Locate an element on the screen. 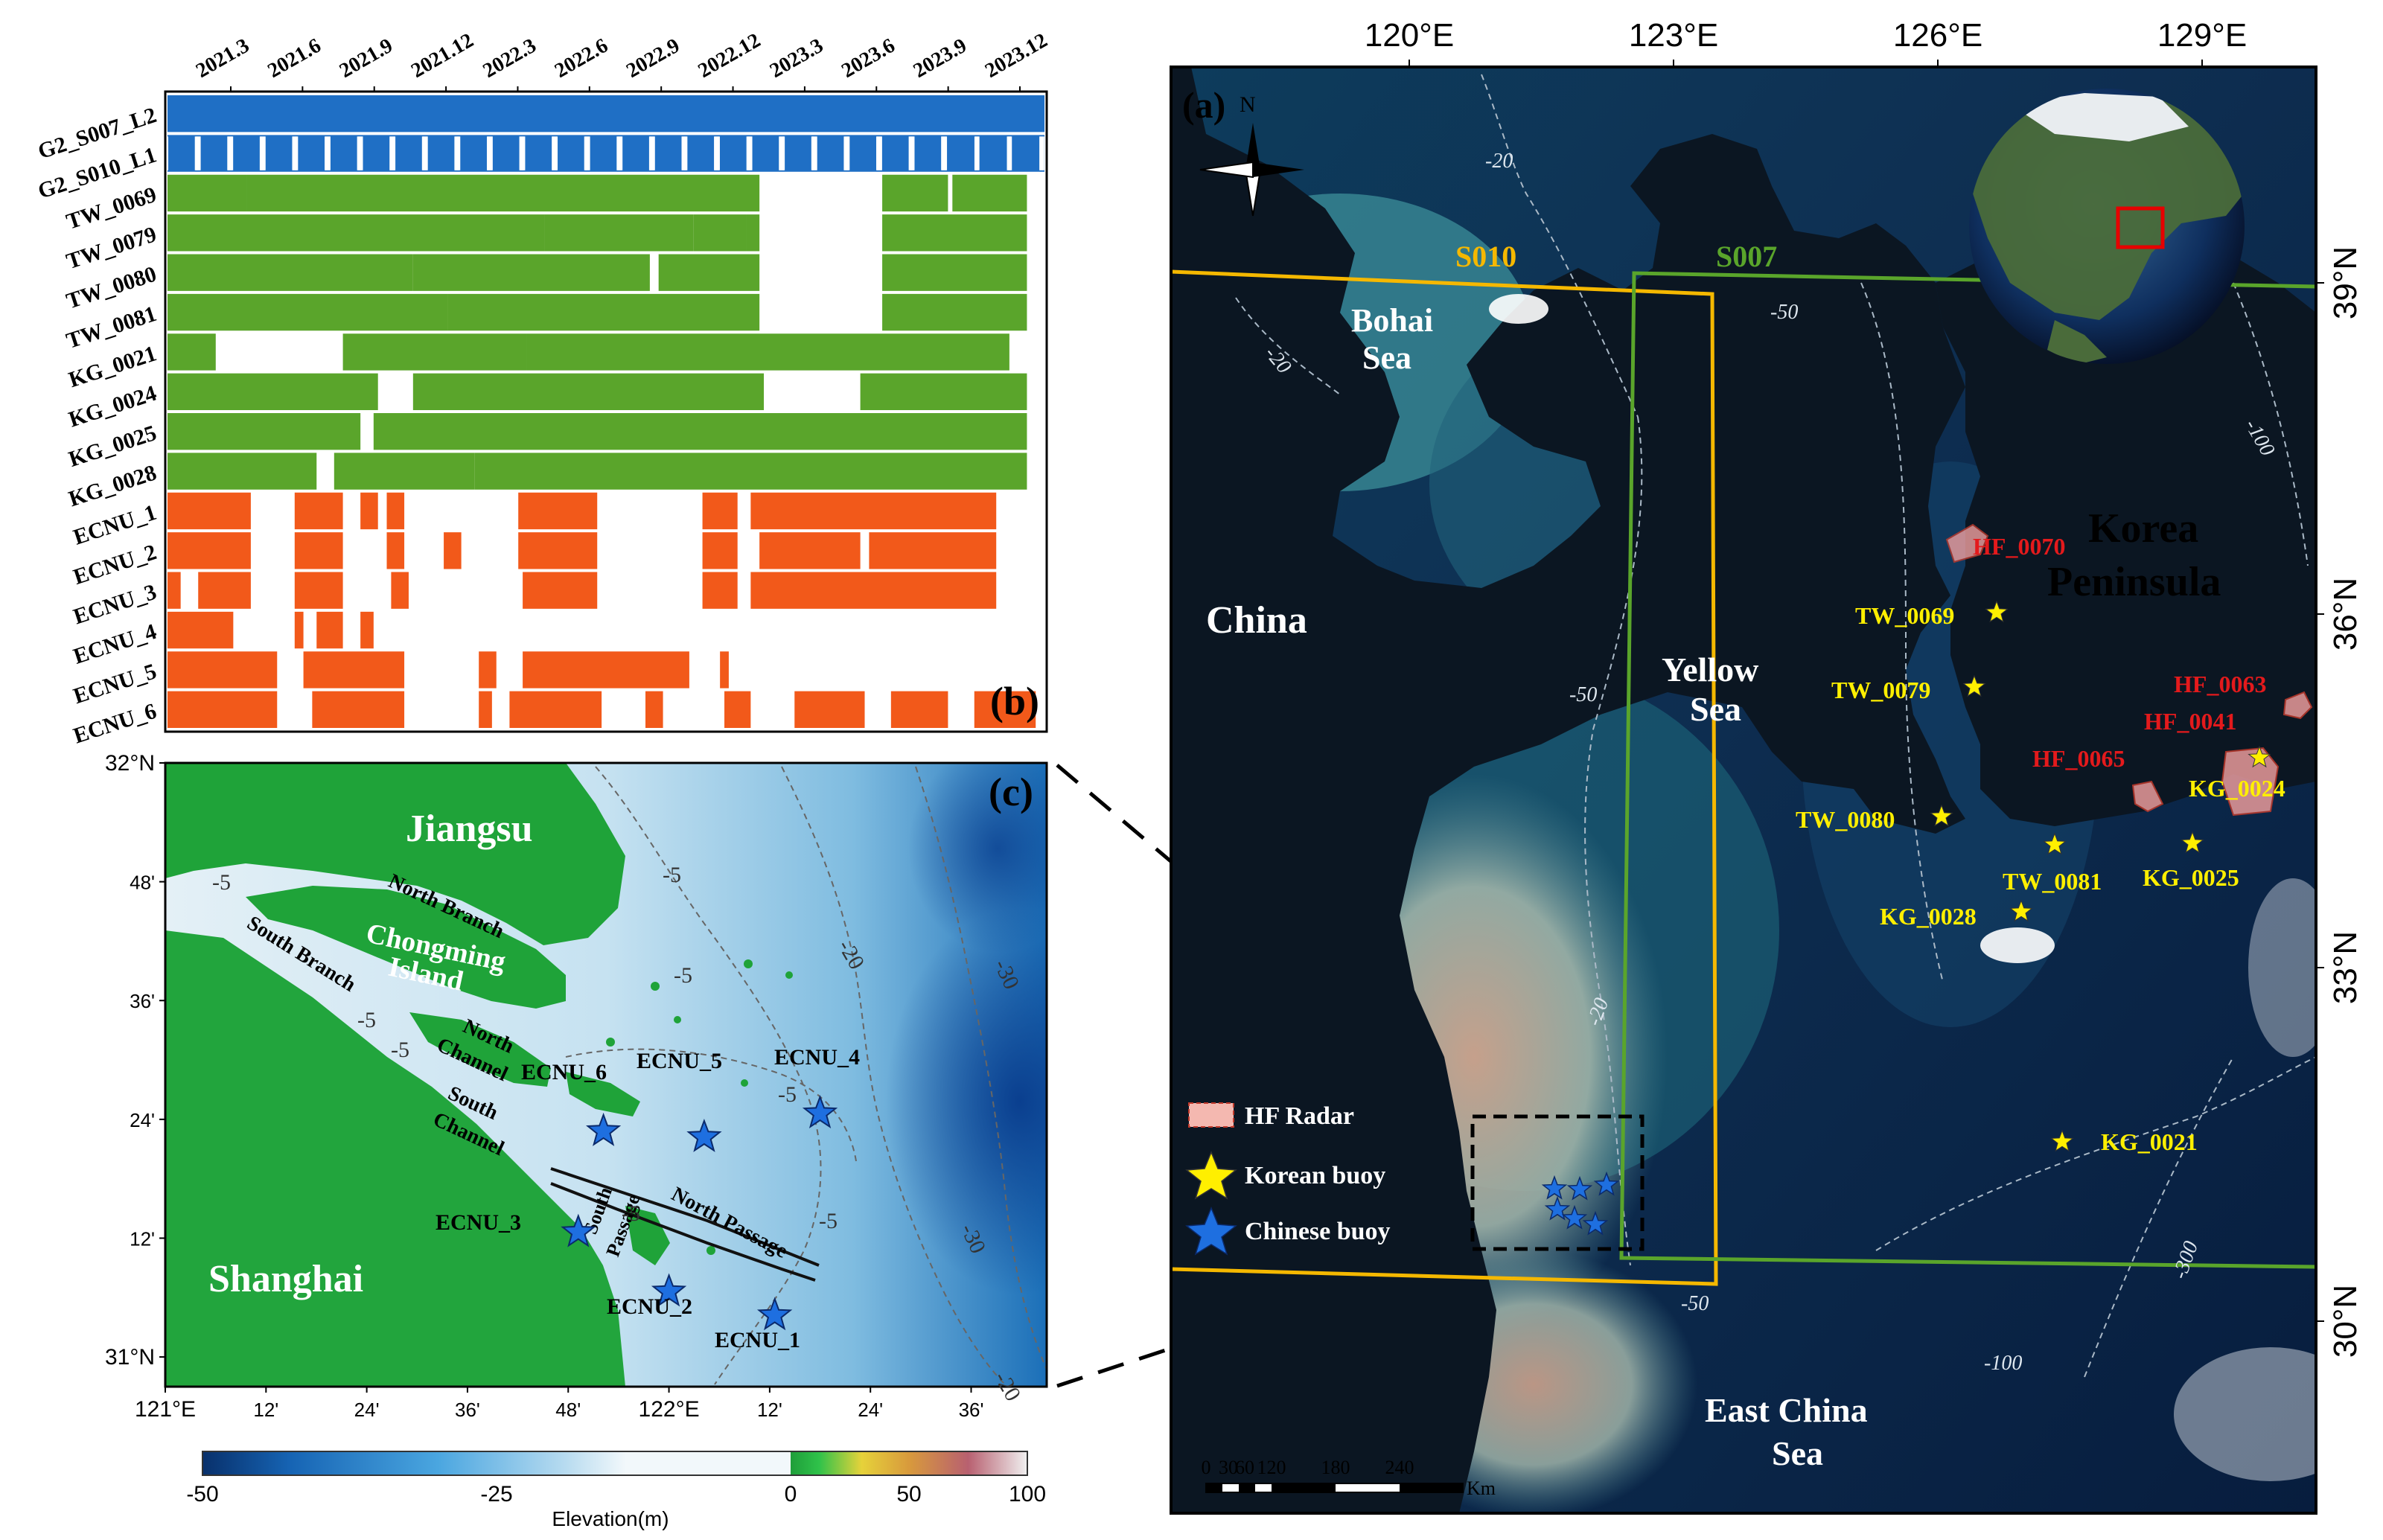 The width and height of the screenshot is (2383, 1540). hf-radar-label: HF_0070 is located at coordinates (2019, 546).